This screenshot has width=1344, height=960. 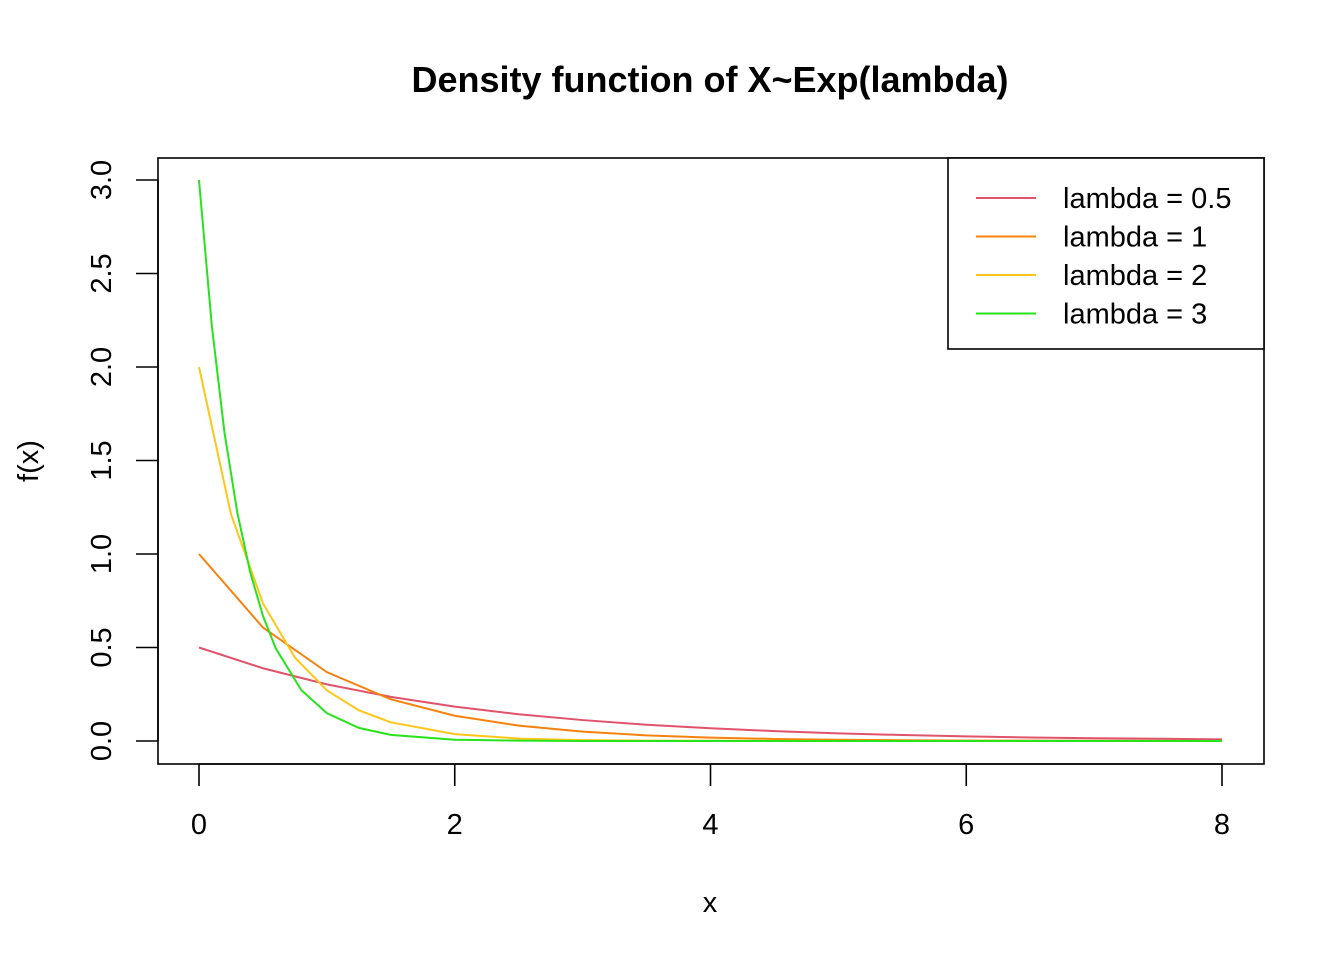 I want to click on legend-label-3: lambda = 2, so click(x=1135, y=276).